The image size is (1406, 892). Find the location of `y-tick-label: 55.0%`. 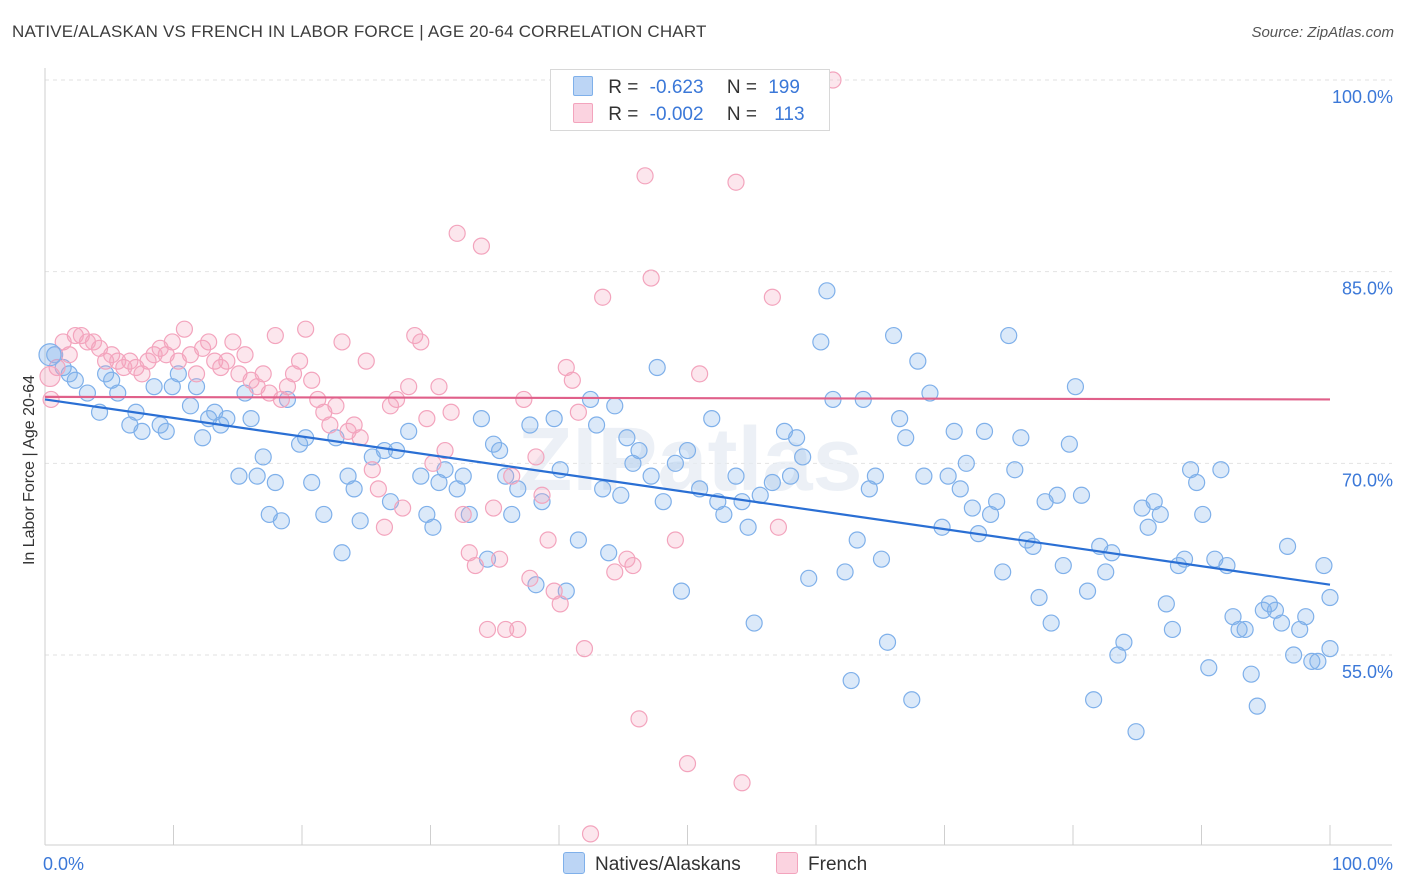

y-tick-label: 55.0% is located at coordinates (1367, 672).